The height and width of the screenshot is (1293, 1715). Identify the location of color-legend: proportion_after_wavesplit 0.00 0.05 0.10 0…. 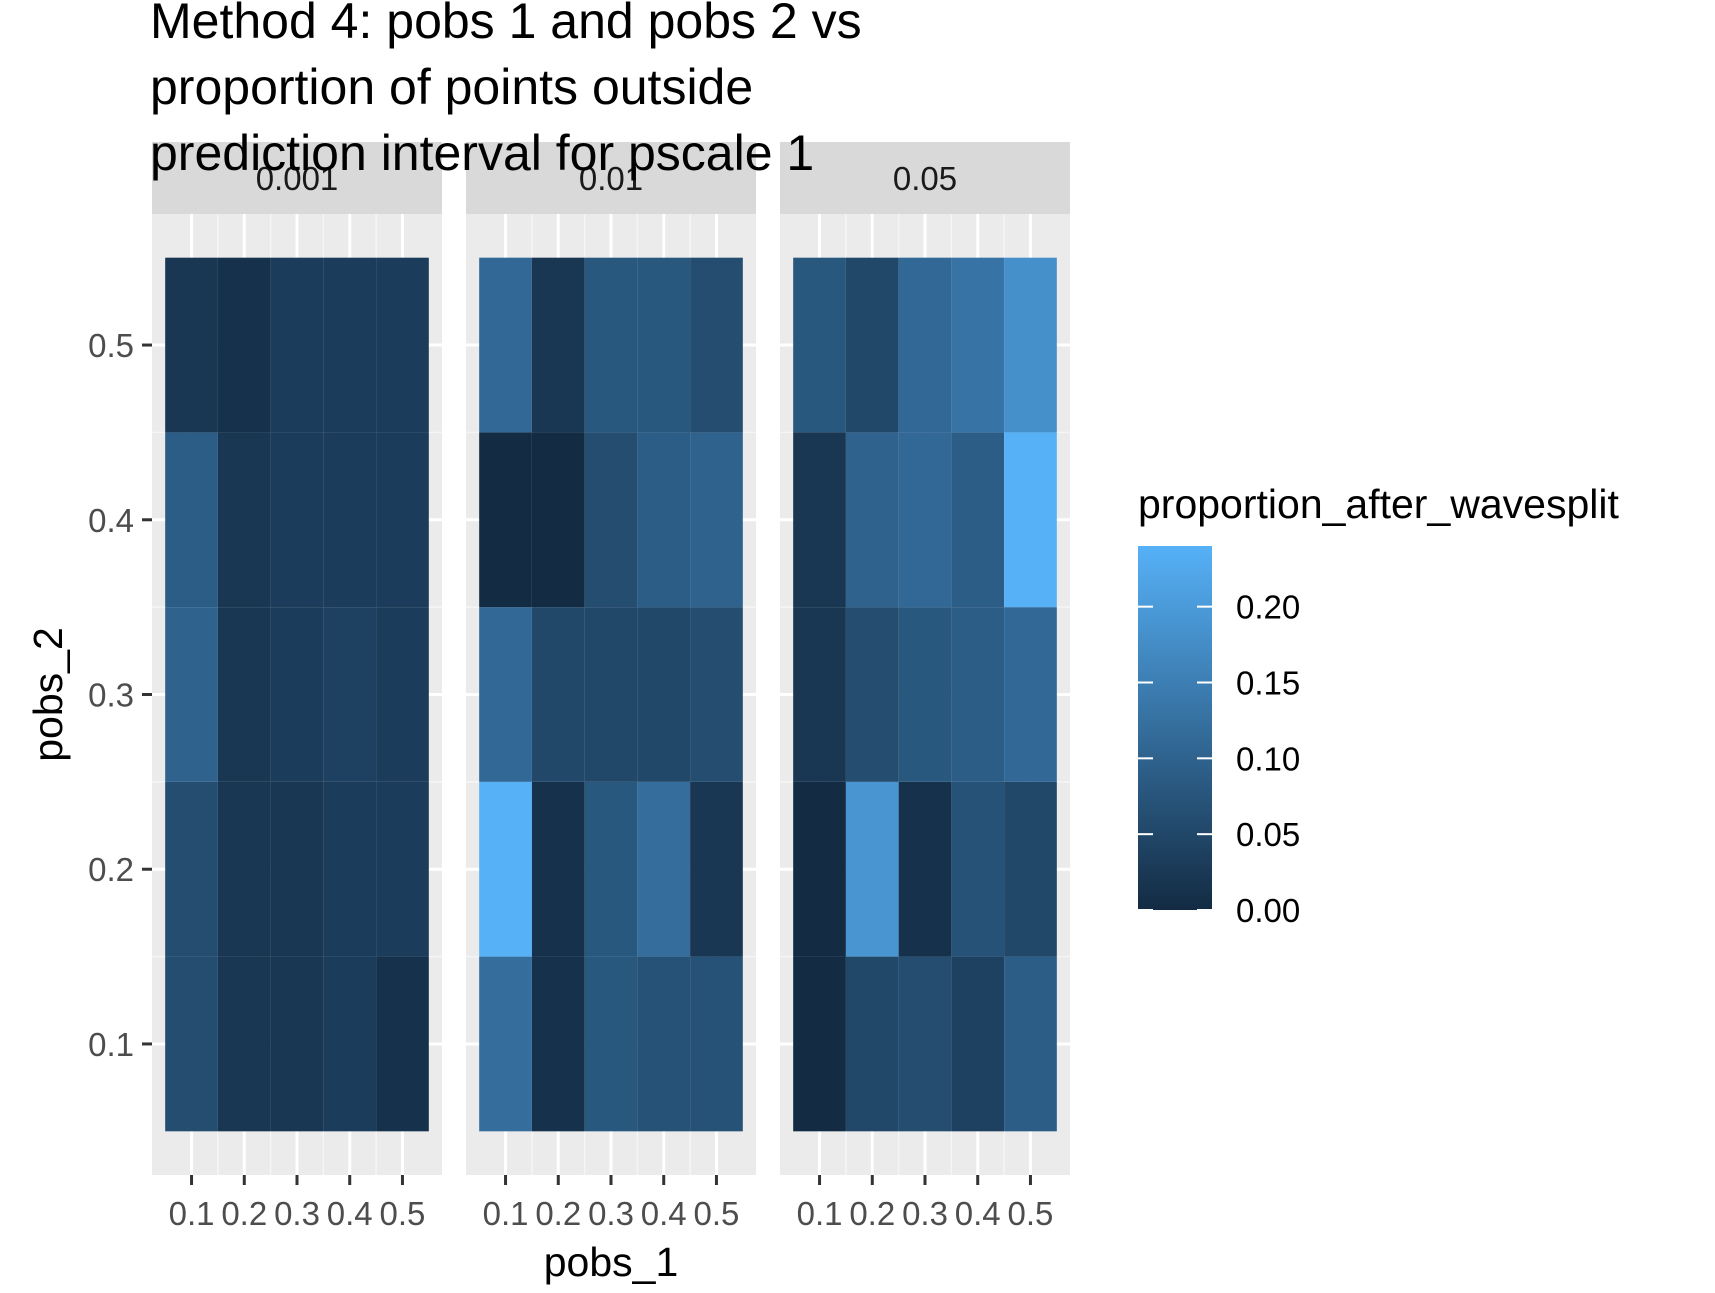
(1378, 705).